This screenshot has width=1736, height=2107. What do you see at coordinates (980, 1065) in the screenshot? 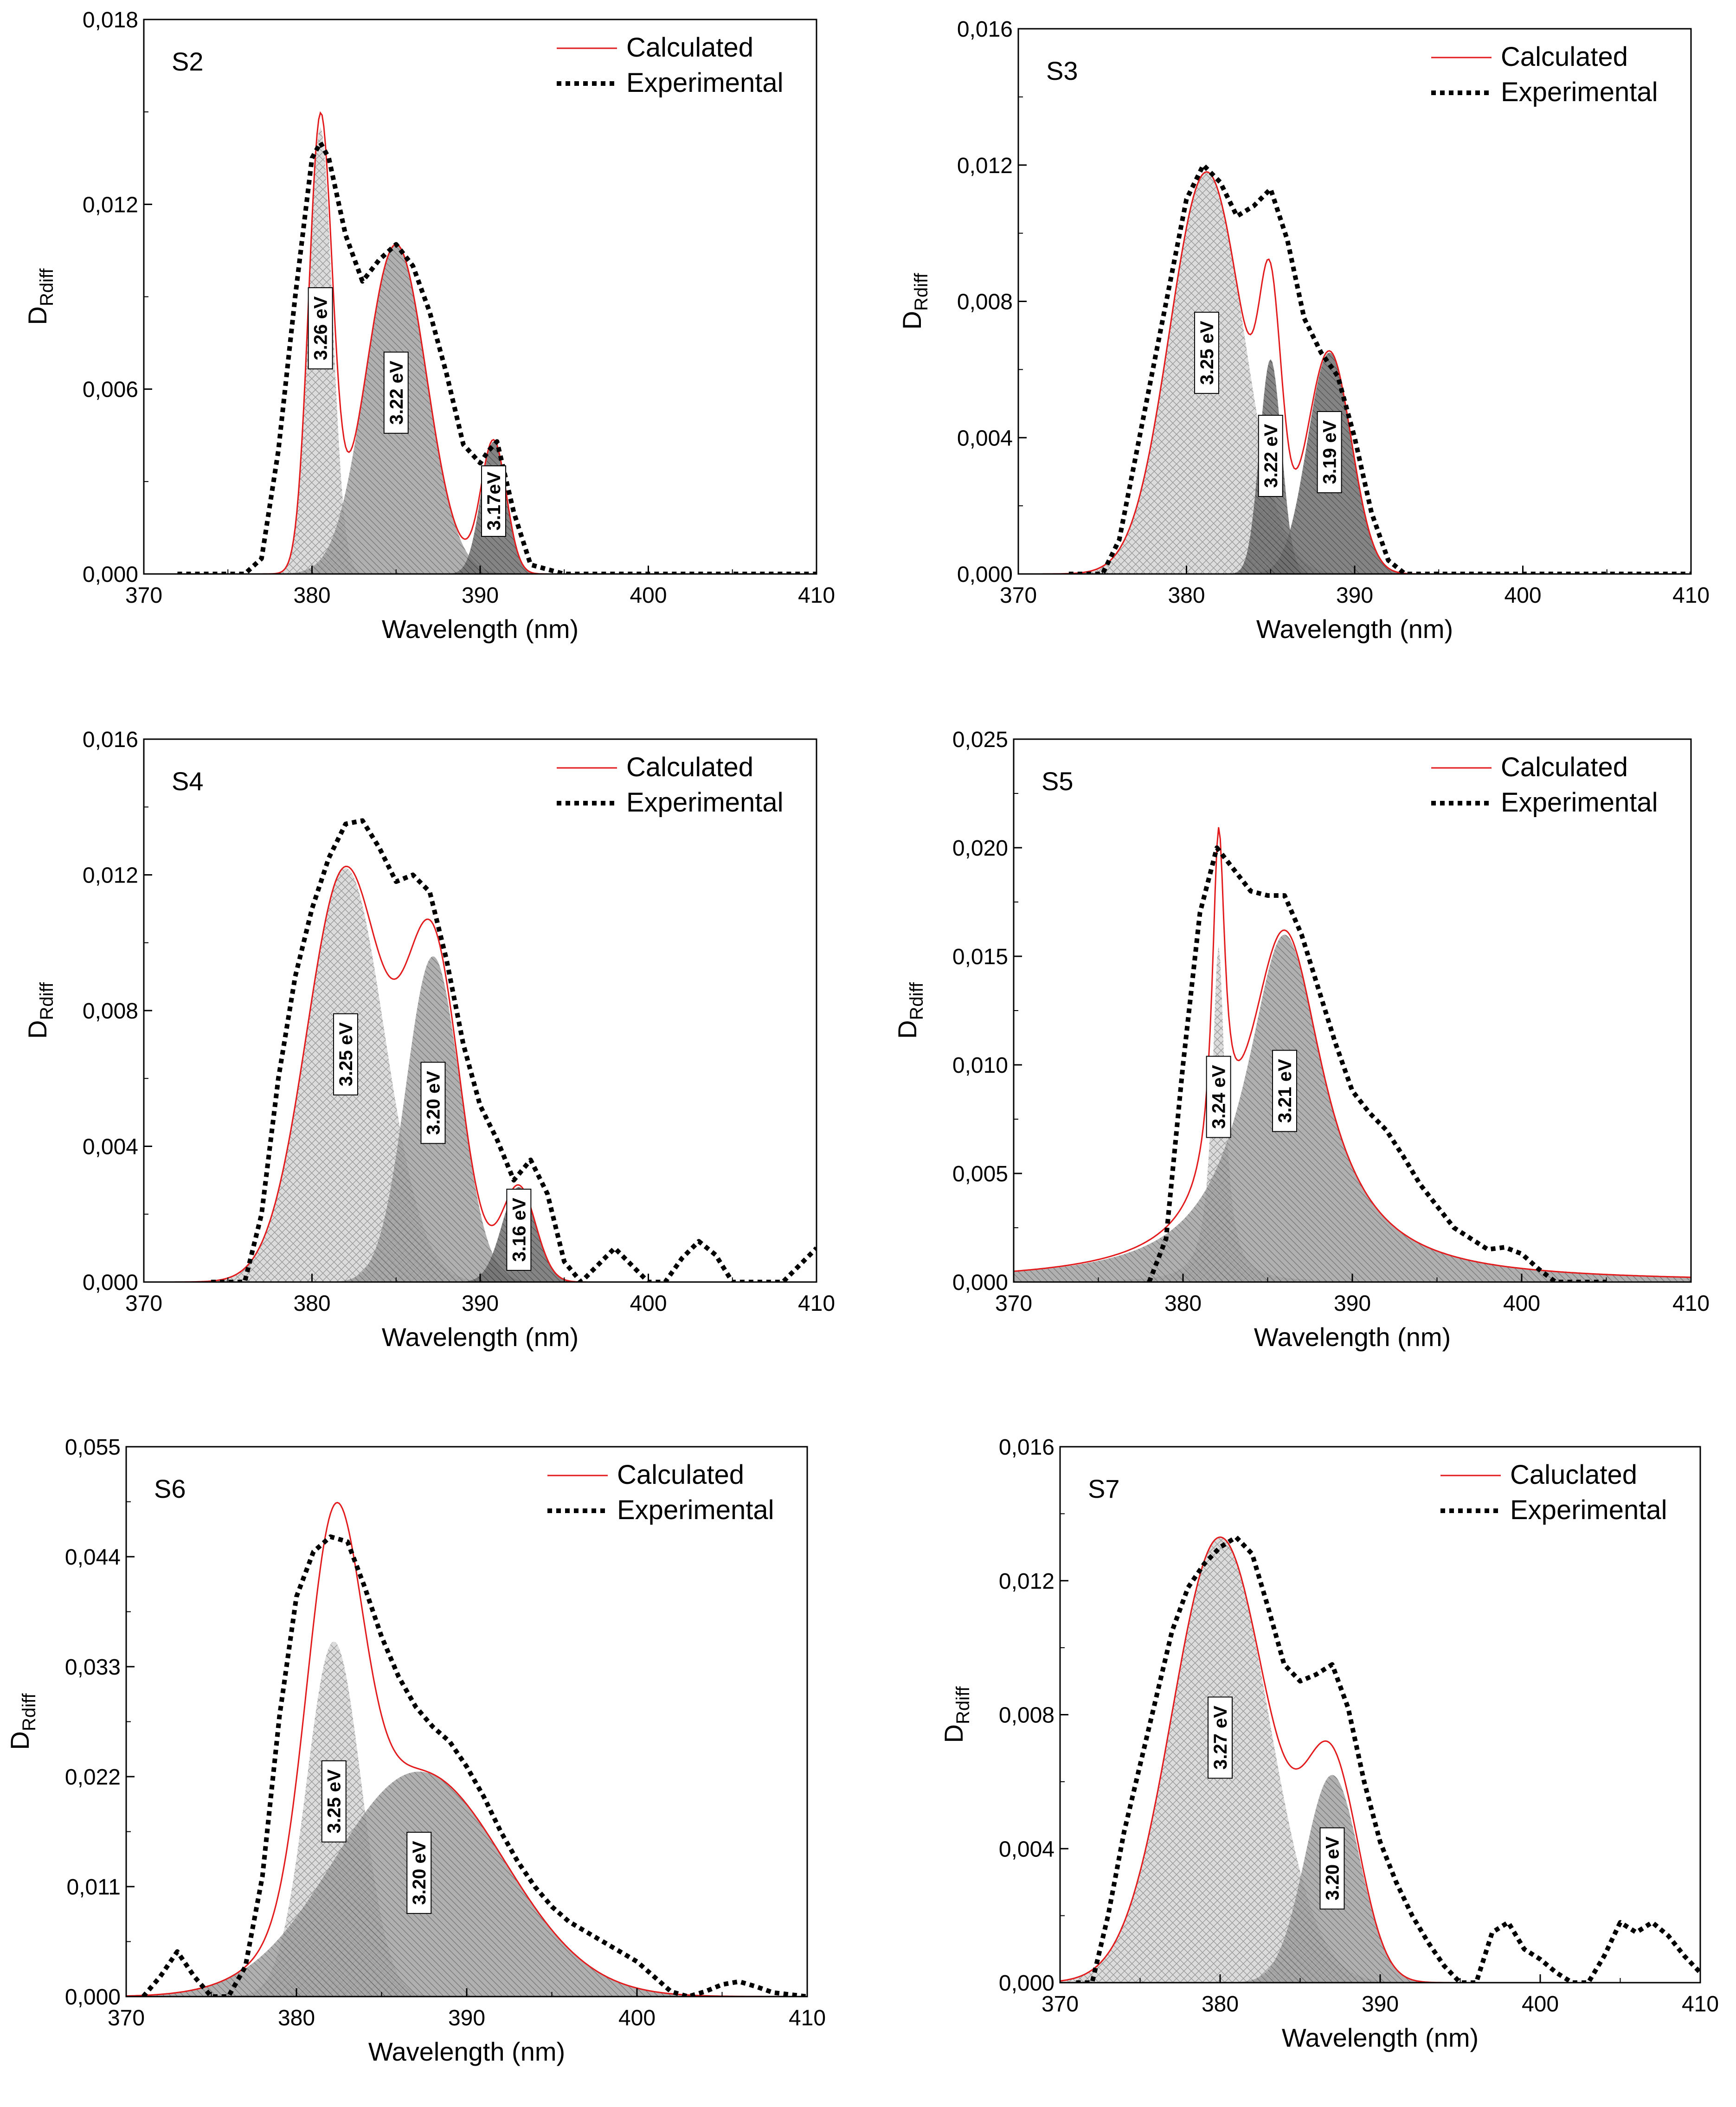
I see `y-tick-label: 0,010` at bounding box center [980, 1065].